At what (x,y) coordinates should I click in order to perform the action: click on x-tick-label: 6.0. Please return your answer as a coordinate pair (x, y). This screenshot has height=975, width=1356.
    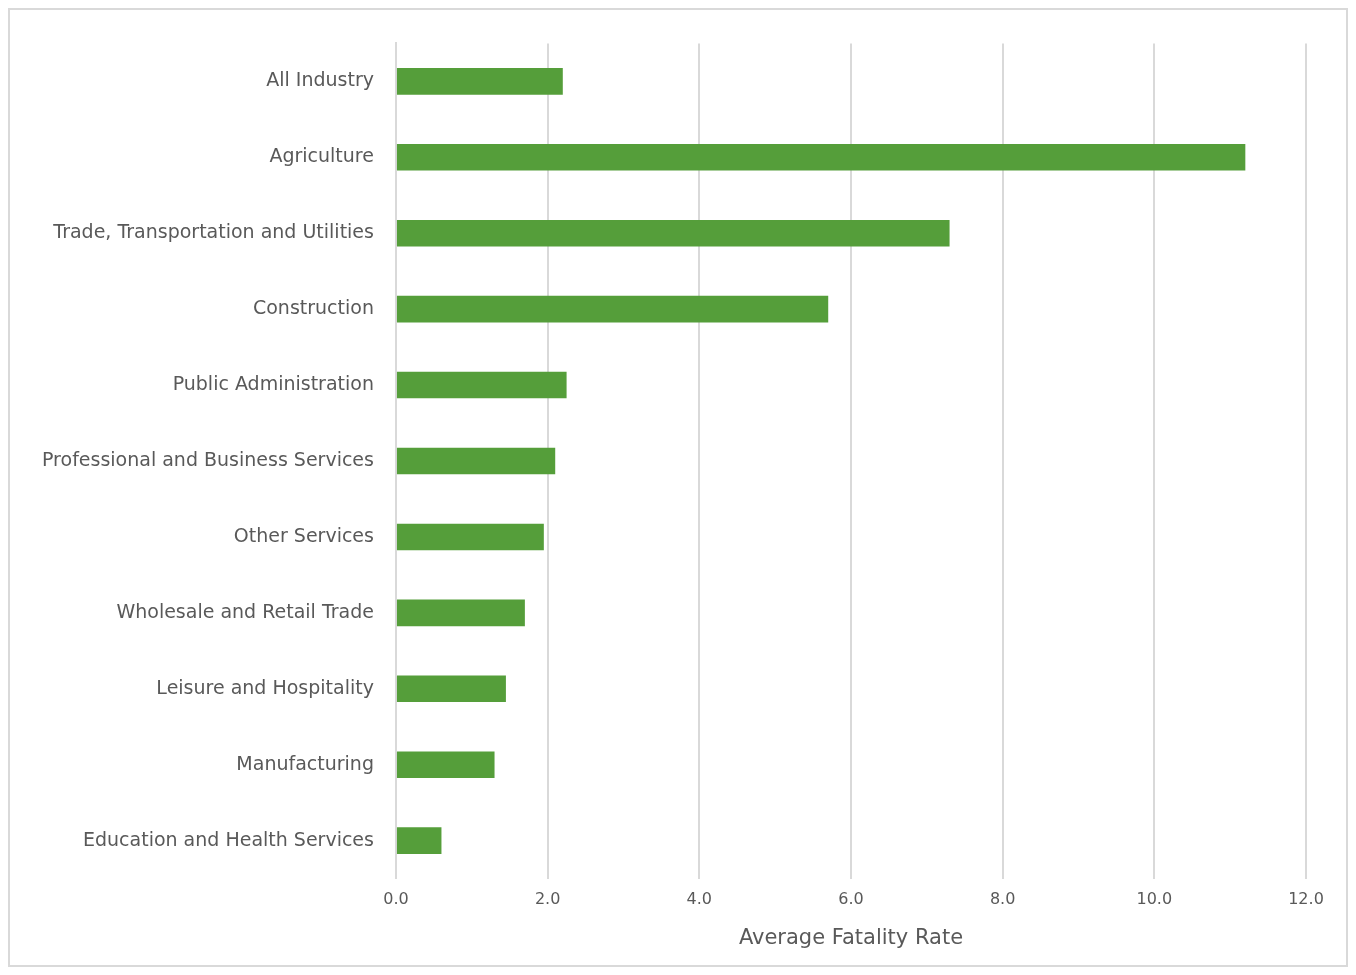
    Looking at the image, I should click on (851, 899).